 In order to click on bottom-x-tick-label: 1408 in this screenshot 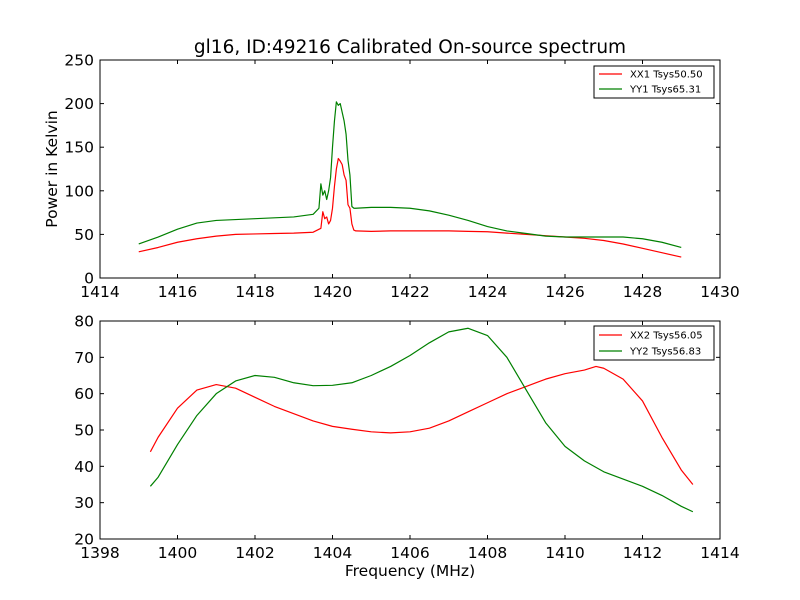, I will do `click(487, 553)`.